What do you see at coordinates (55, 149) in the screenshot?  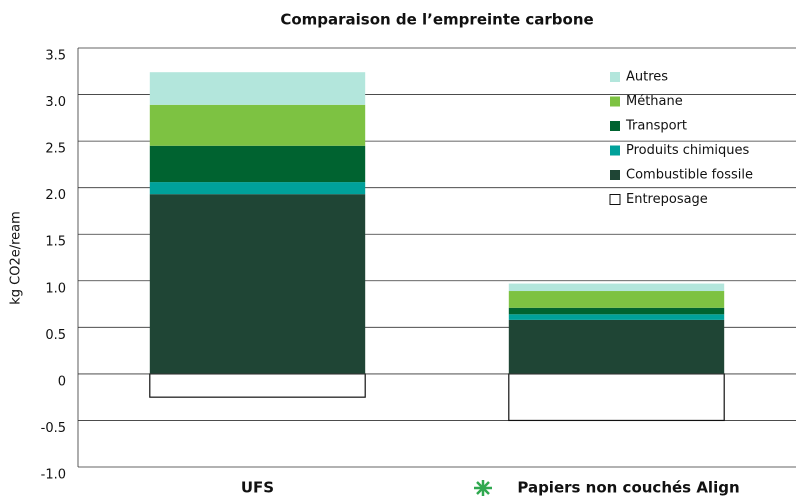 I see `y-tick-label: 2.5` at bounding box center [55, 149].